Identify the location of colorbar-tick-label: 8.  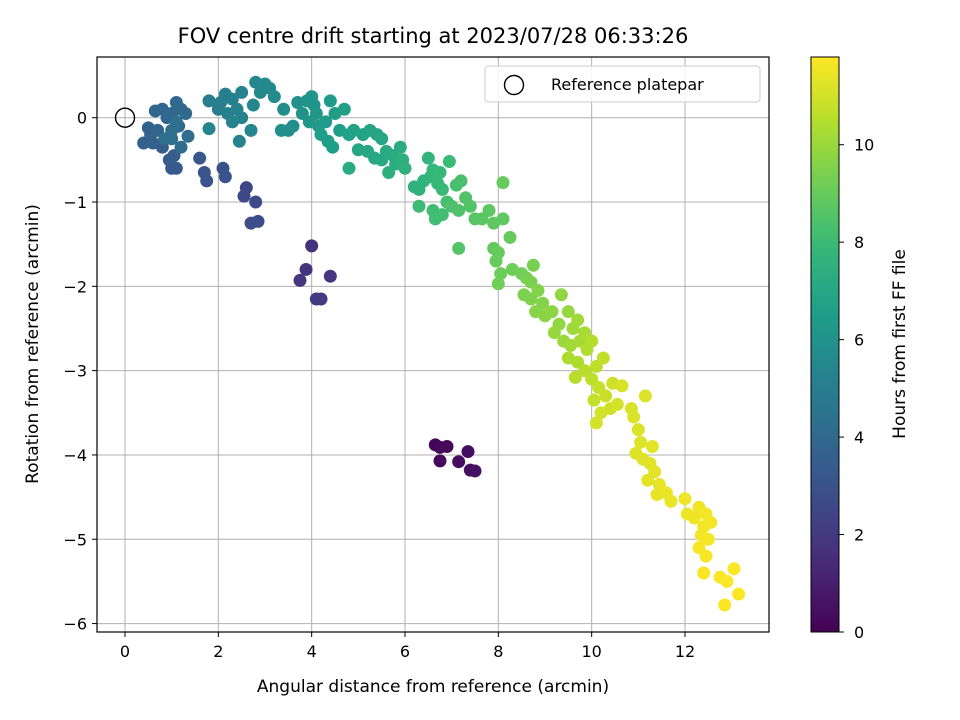
(859, 242).